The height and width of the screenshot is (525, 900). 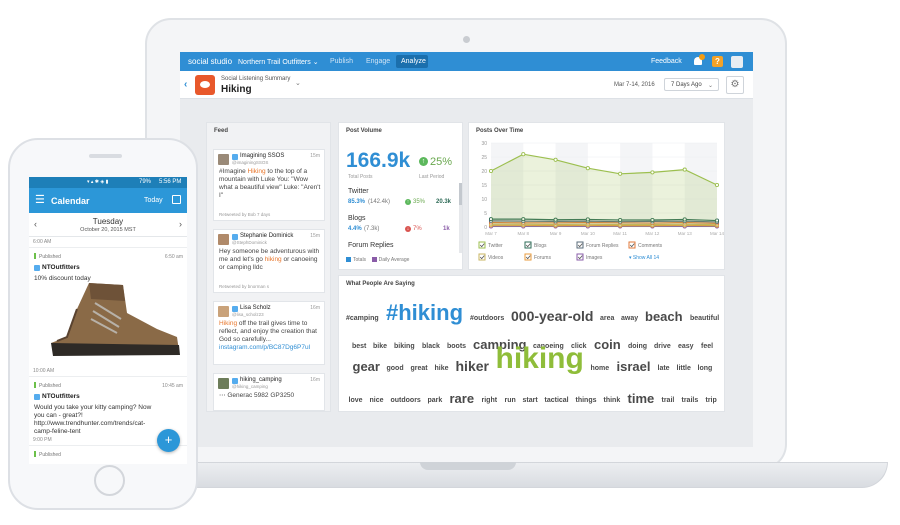 What do you see at coordinates (644, 258) in the screenshot?
I see `show-all-link: ▾ Show All 14` at bounding box center [644, 258].